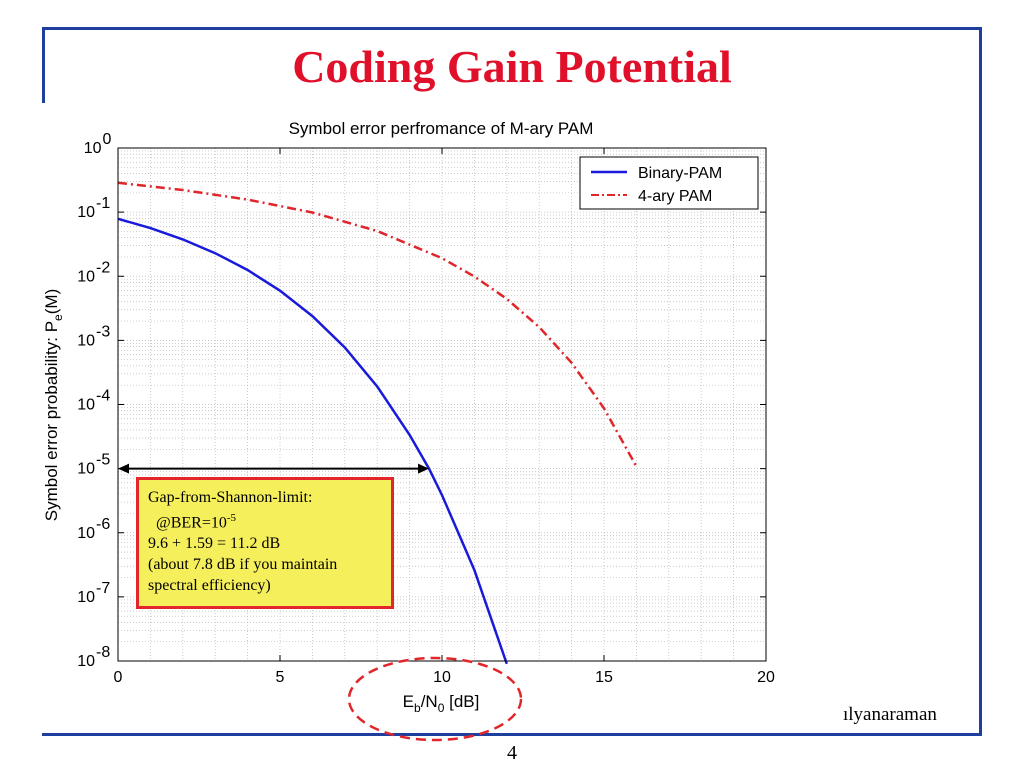  I want to click on y-tick-exponent: 0, so click(107, 139).